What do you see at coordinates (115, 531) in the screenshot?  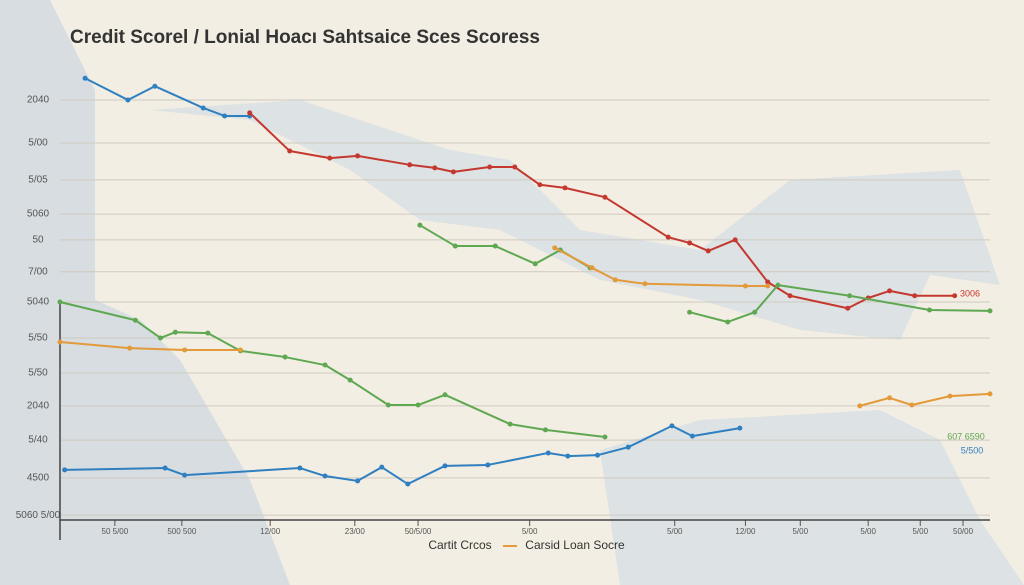 I see `x-tick-label: 50 5/00` at bounding box center [115, 531].